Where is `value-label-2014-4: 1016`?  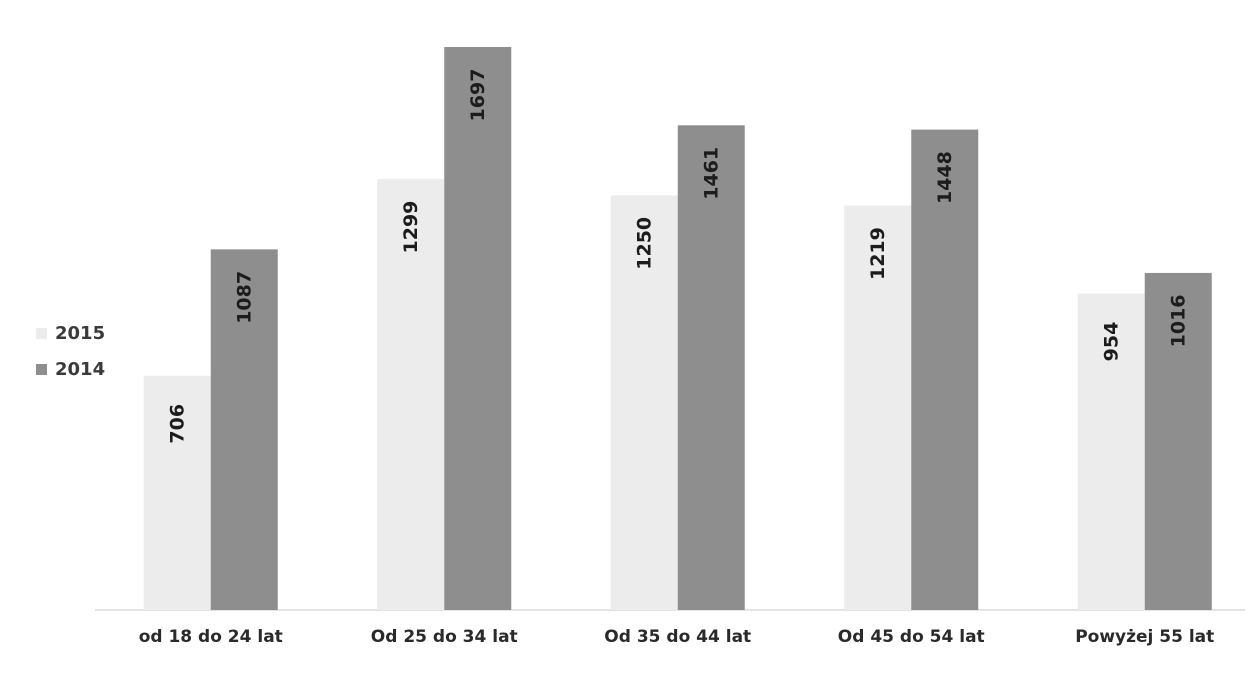
value-label-2014-4: 1016 is located at coordinates (1178, 320).